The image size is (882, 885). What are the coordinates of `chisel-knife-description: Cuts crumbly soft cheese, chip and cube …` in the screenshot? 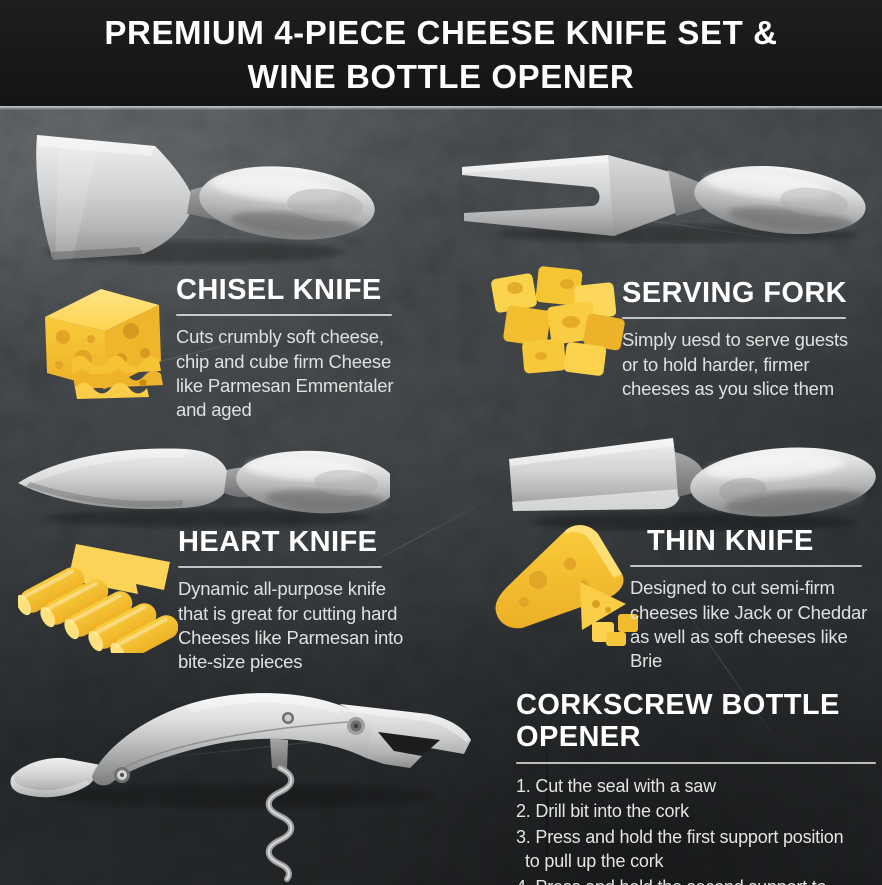 It's located at (285, 373).